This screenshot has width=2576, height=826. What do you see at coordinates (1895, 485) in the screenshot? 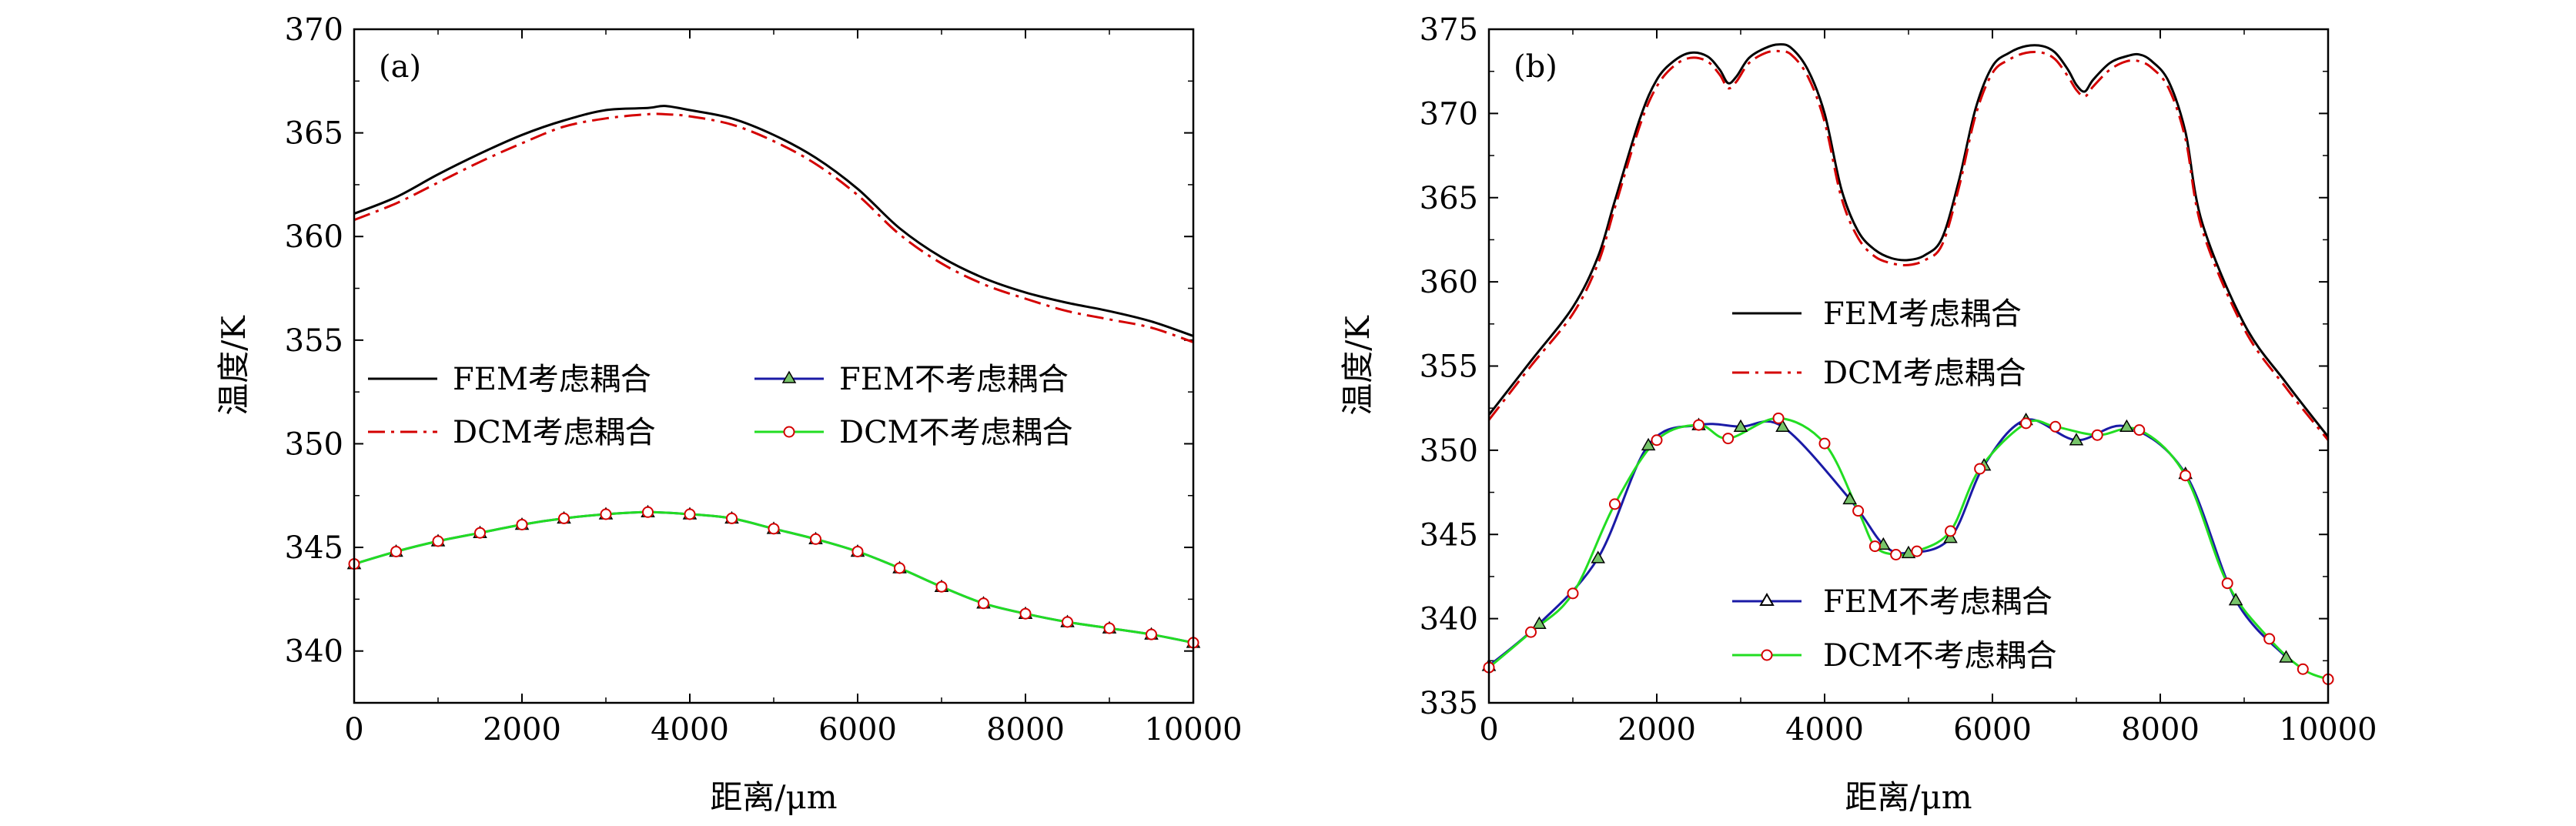
I see `chart-b-legend: FEM考虑耦合 DCM考虑耦合 FEM不考虑耦合 DCM不考虑耦合` at bounding box center [1895, 485].